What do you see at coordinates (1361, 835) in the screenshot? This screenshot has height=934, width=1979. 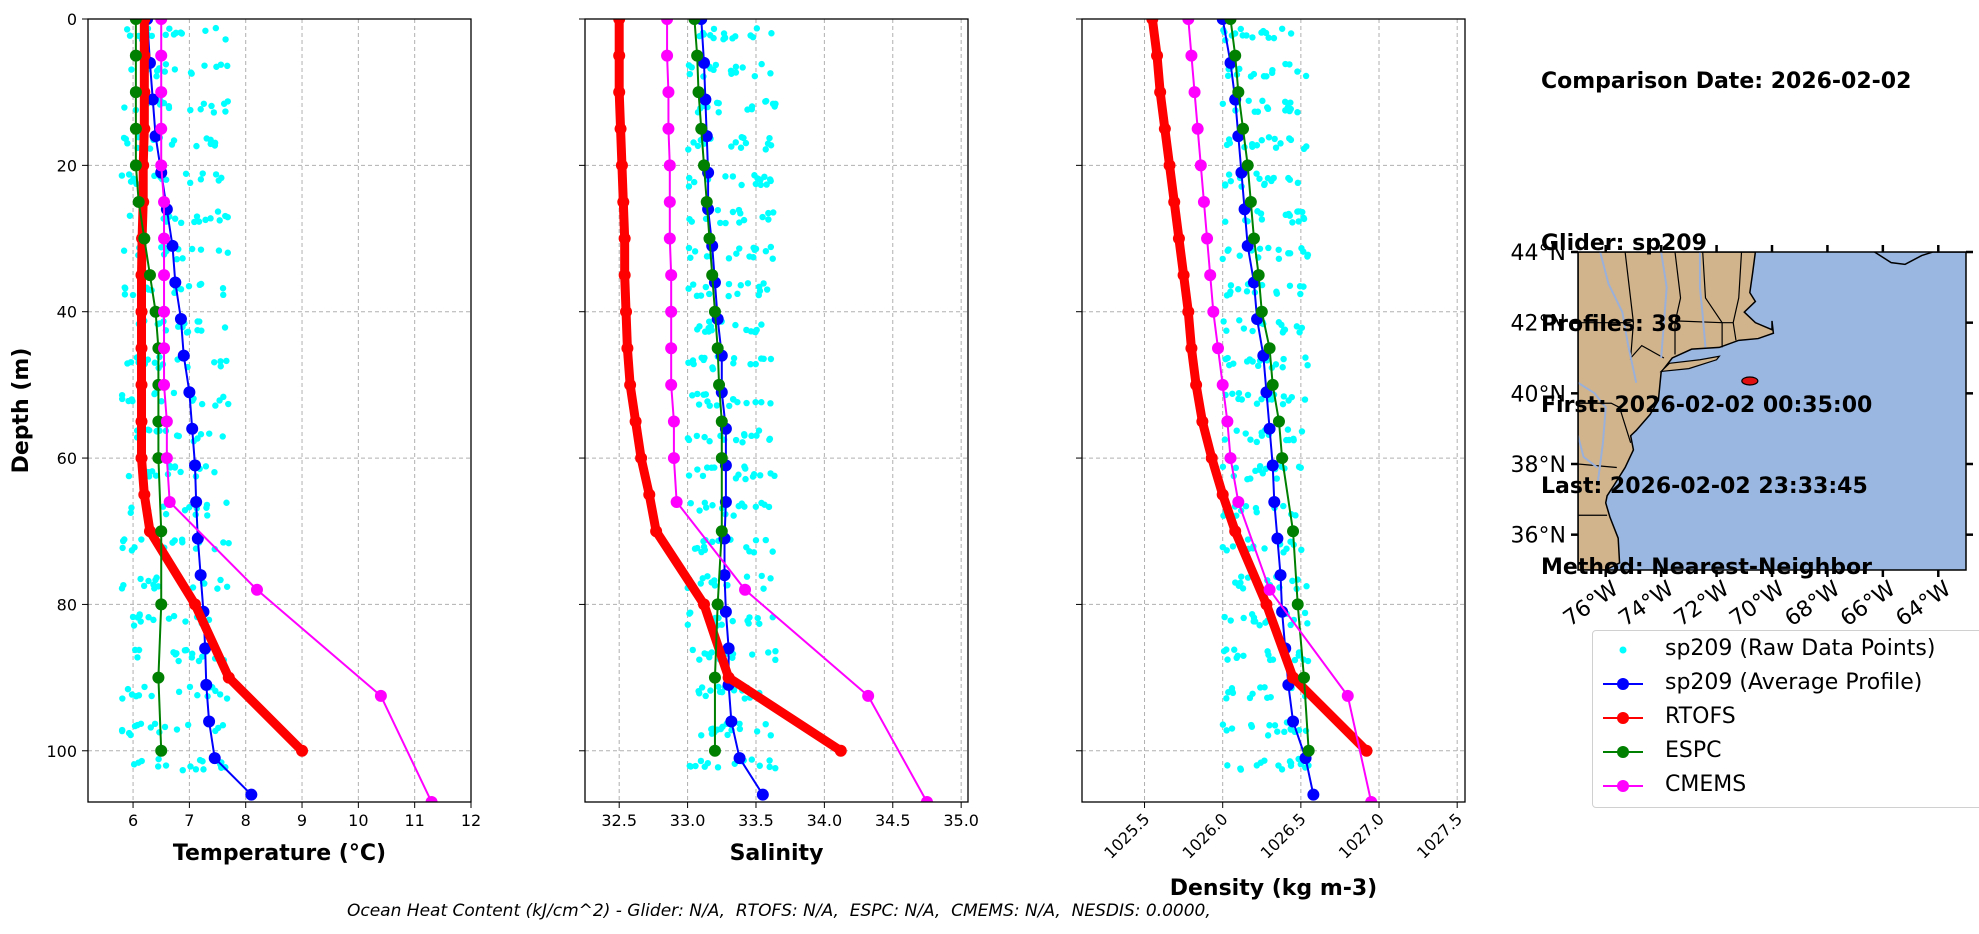 I see `x-tick-label: 1027.0` at bounding box center [1361, 835].